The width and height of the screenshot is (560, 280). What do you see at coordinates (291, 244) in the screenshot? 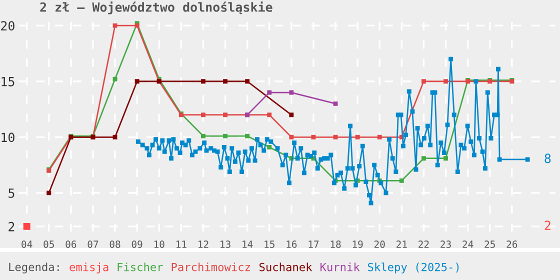
I see `x-tick-label: 16` at bounding box center [291, 244].